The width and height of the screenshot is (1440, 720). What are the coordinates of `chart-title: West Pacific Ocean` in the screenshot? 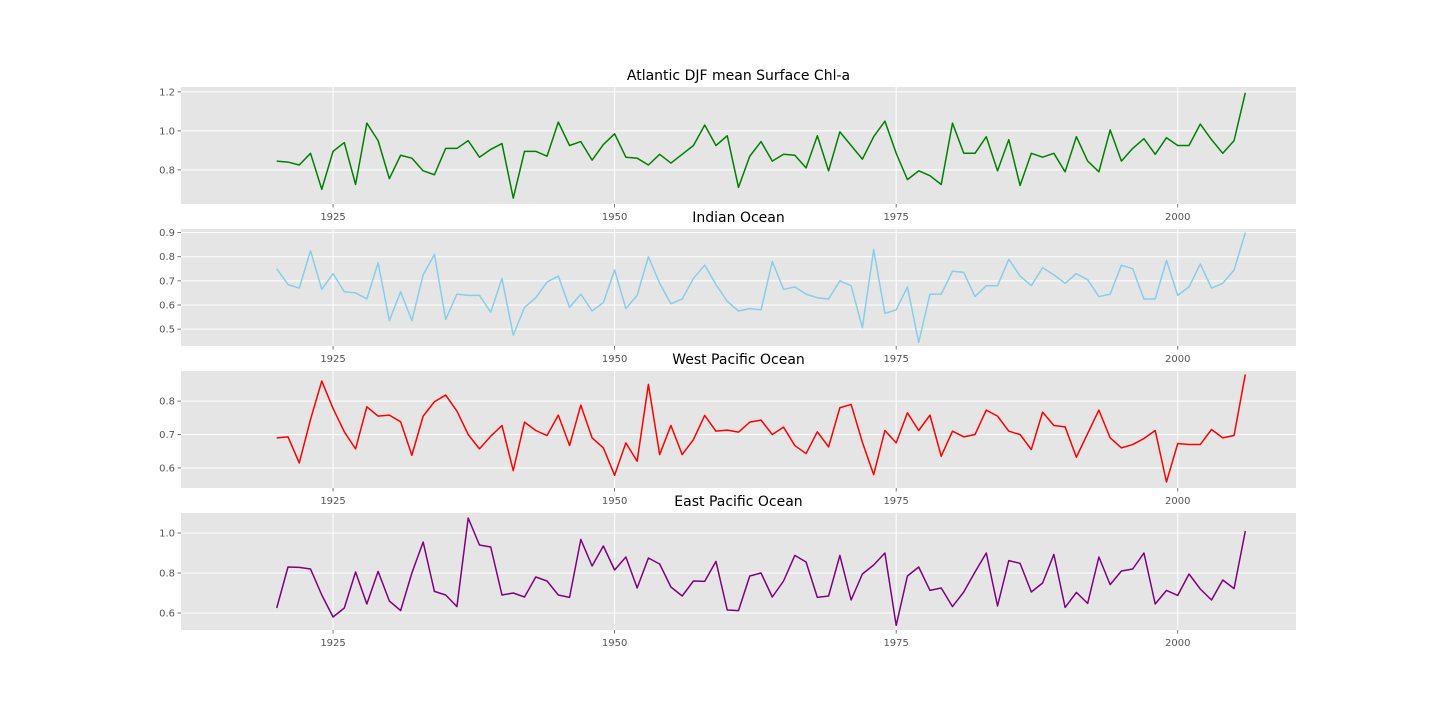 It's located at (738, 360).